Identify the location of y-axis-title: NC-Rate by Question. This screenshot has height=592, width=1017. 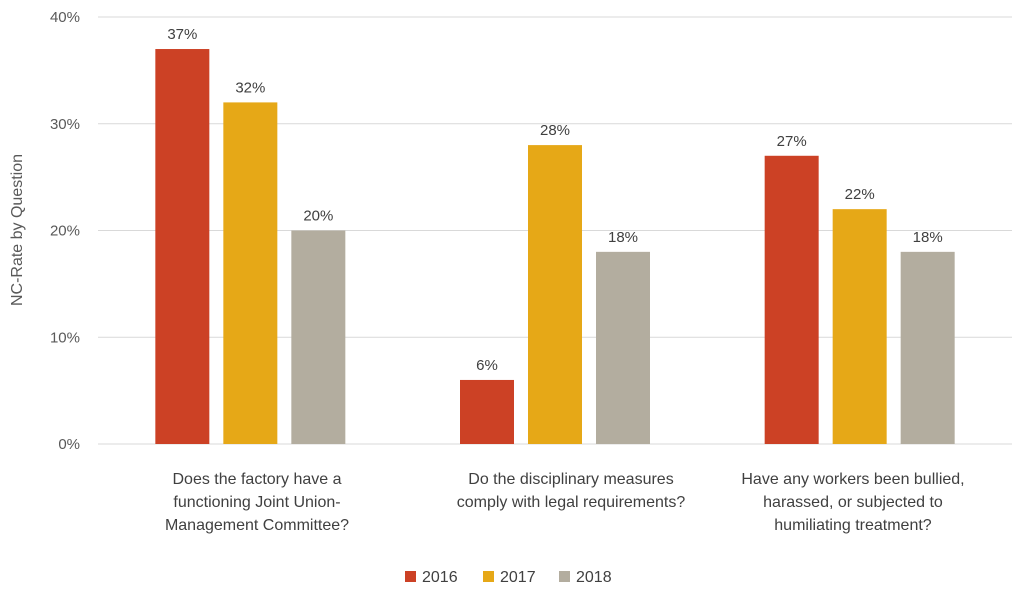
(17, 230).